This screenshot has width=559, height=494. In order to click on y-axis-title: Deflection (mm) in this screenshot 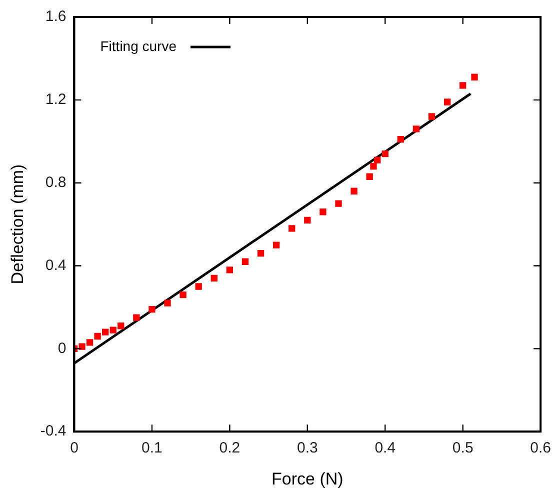, I will do `click(17, 224)`.